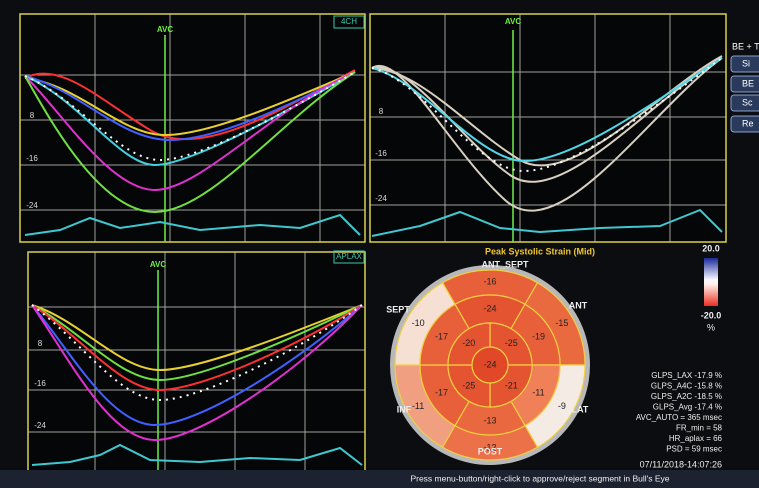  I want to click on wall-label: POST, so click(490, 451).